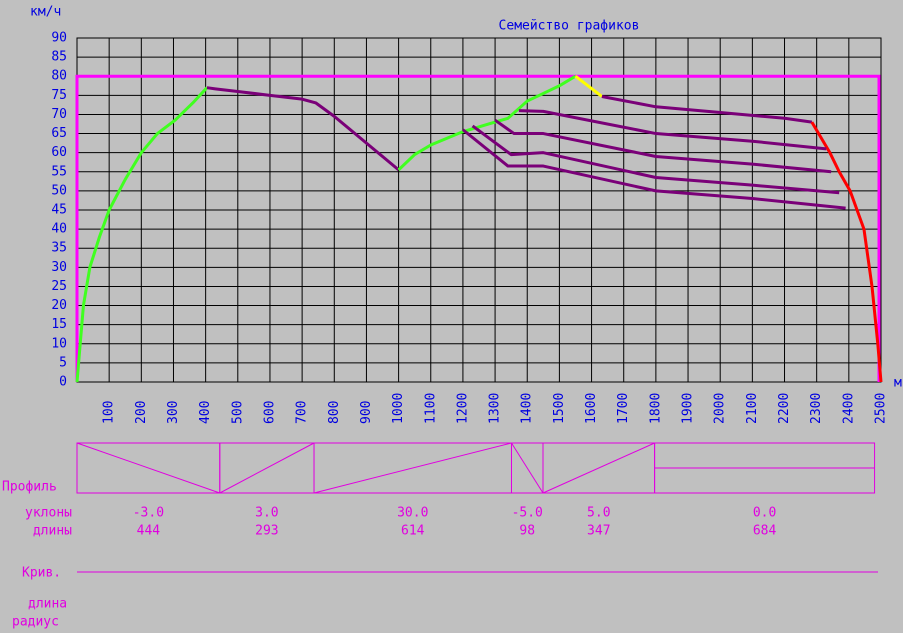 The height and width of the screenshot is (633, 903). What do you see at coordinates (59, 286) in the screenshot?
I see `y-tick-label: 25` at bounding box center [59, 286].